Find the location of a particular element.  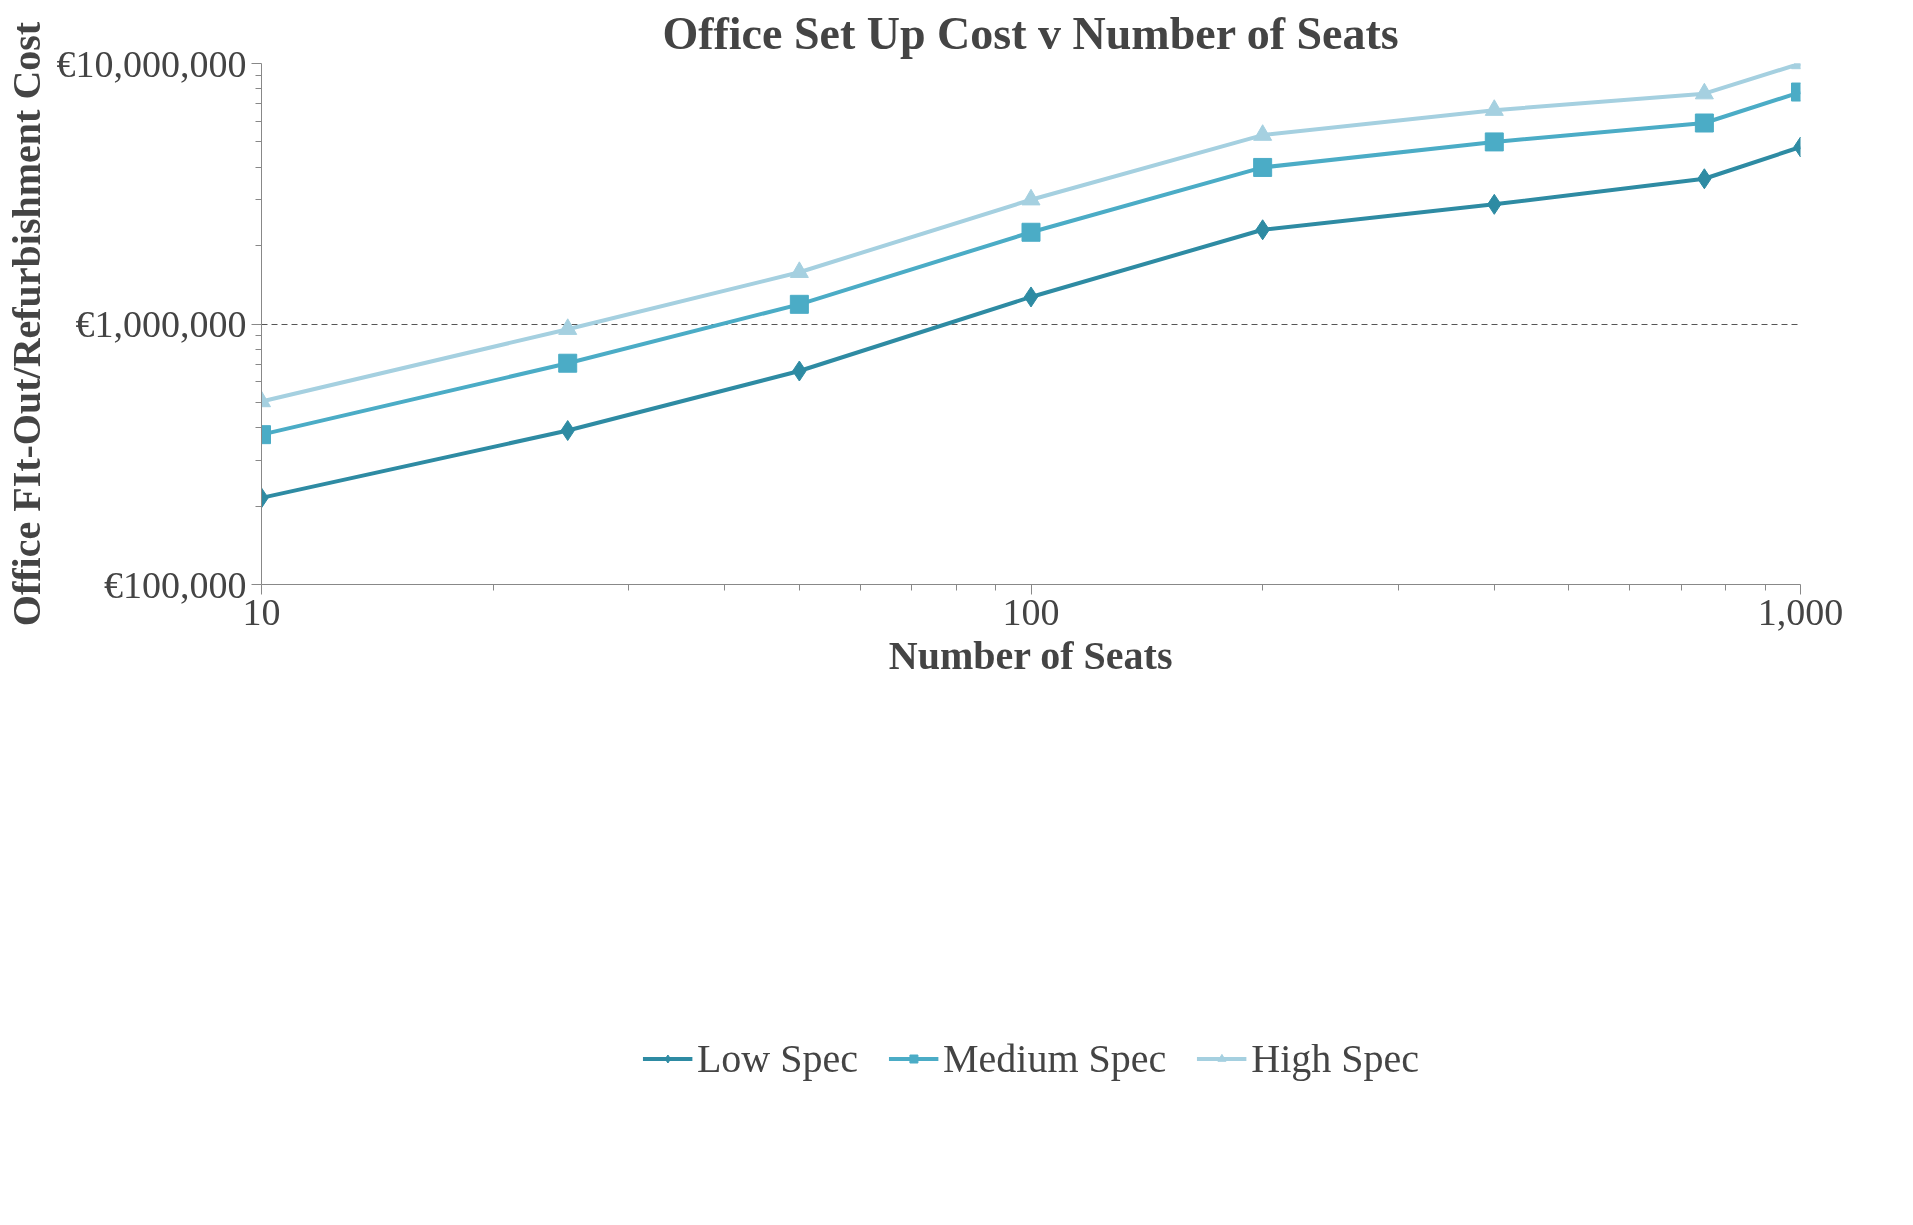

legend-label: Medium Spec is located at coordinates (1055, 1058).